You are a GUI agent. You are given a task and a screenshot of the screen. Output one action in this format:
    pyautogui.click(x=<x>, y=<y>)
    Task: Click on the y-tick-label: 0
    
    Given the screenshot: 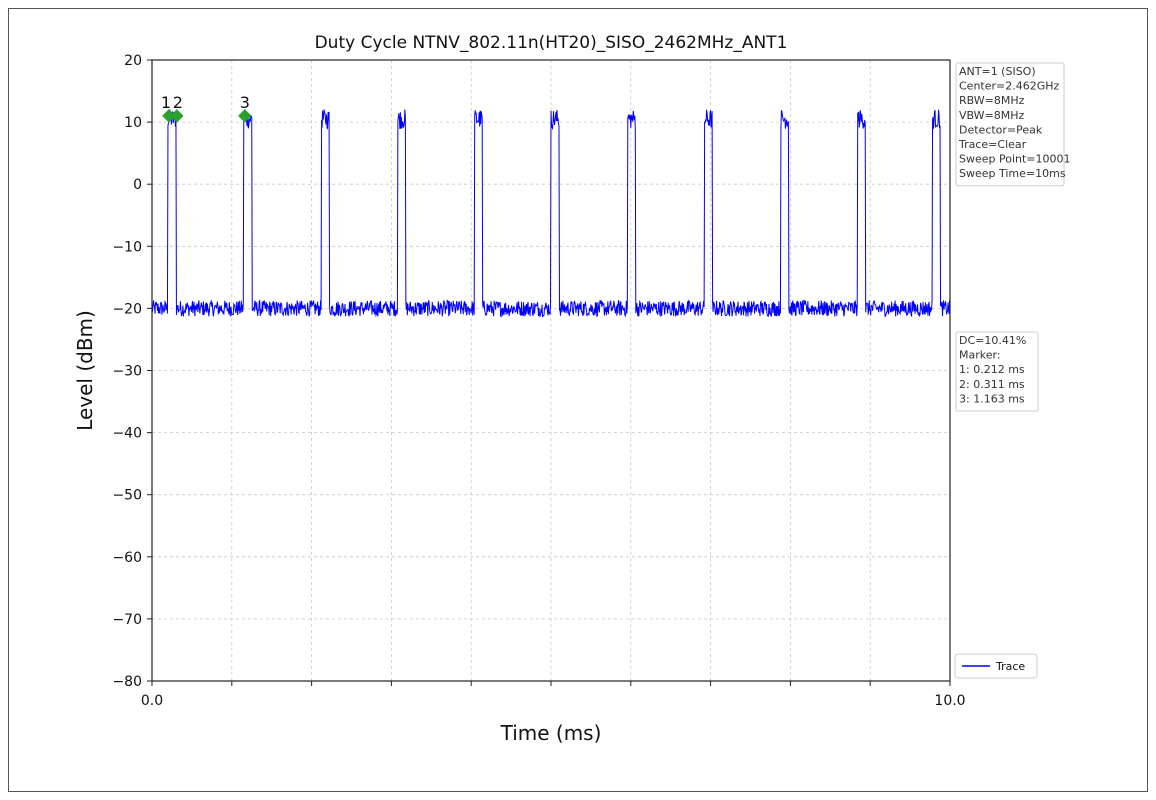 What is the action you would take?
    pyautogui.click(x=137, y=185)
    